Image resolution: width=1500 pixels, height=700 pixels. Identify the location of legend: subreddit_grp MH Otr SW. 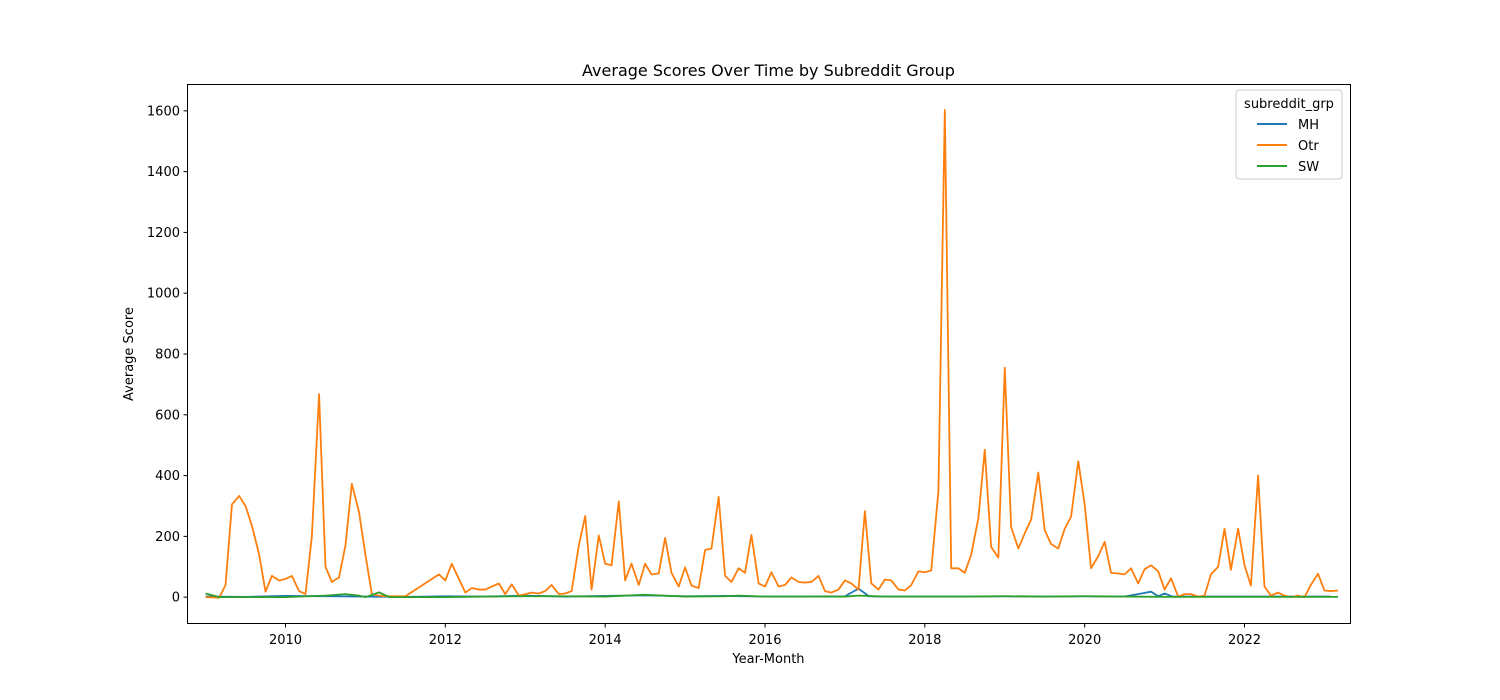
(1289, 134).